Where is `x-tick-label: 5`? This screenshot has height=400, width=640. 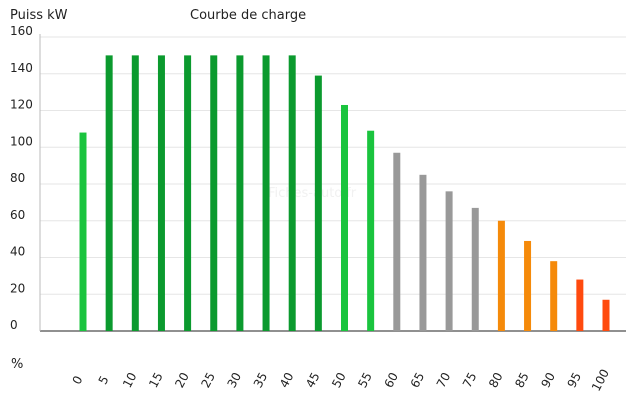
x-tick-label: 5 is located at coordinates (104, 379).